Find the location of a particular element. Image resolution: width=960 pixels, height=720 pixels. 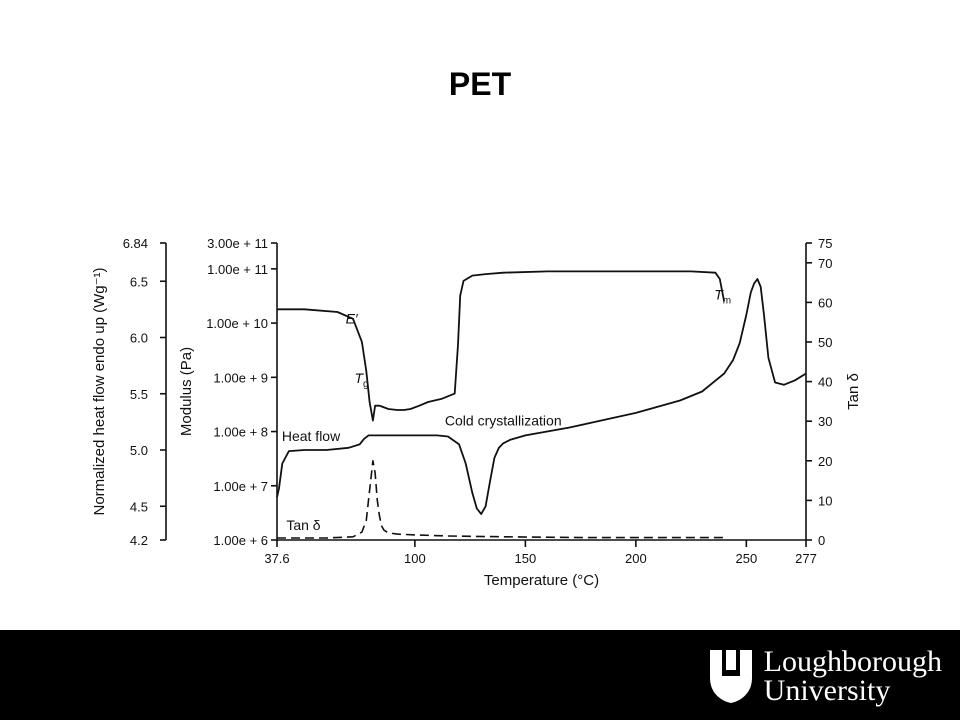

inner-y-tick-label: 1.00e + 9 is located at coordinates (240, 377).